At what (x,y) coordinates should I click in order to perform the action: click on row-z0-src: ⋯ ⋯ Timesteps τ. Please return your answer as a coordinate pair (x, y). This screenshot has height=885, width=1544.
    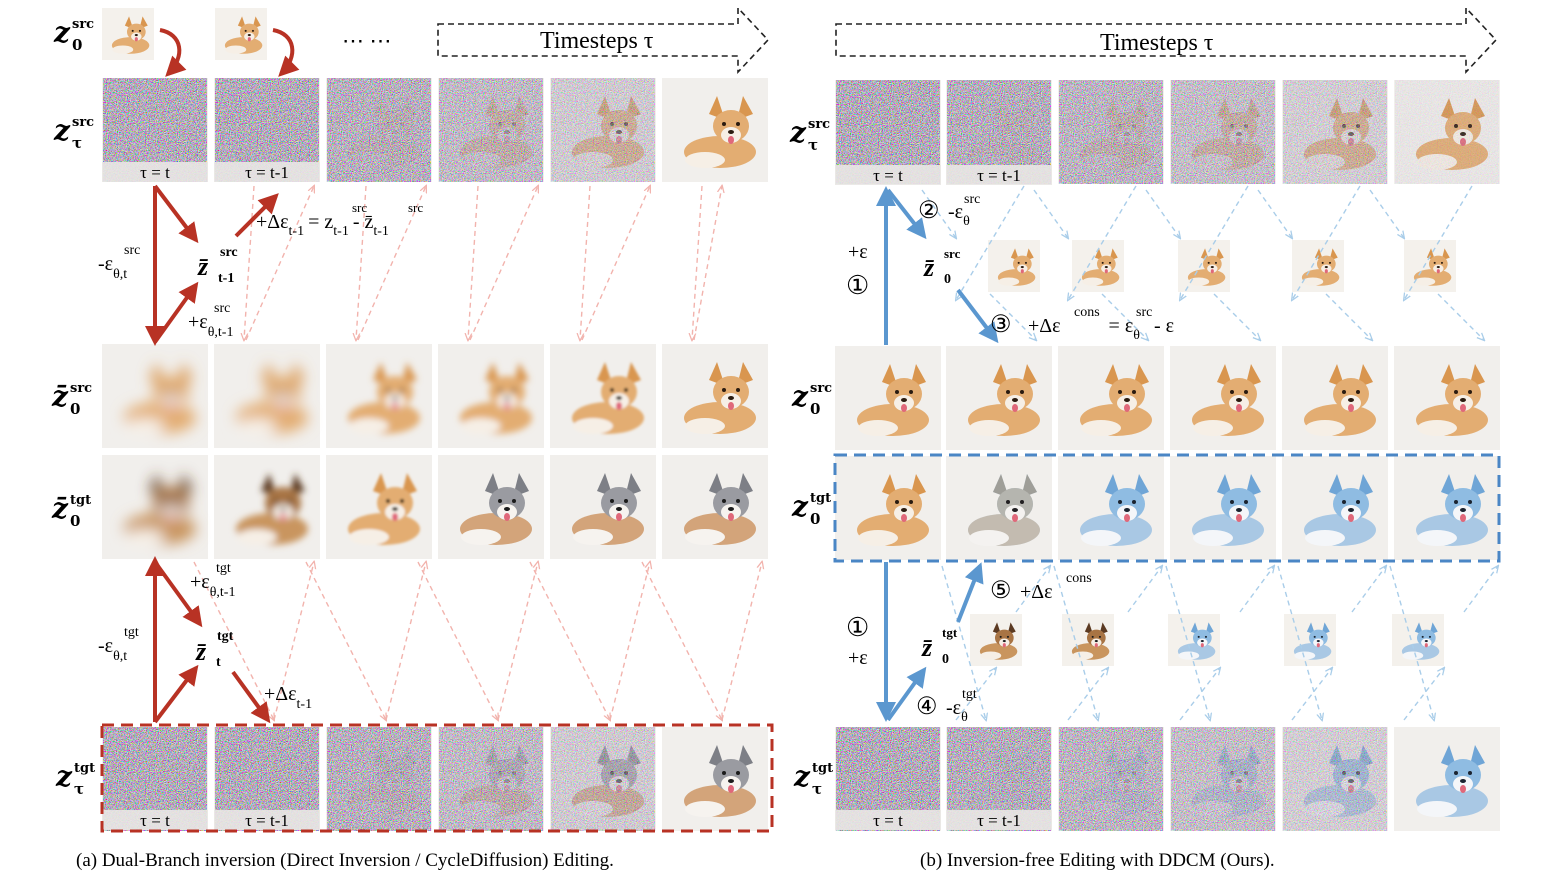
    Looking at the image, I should click on (436, 41).